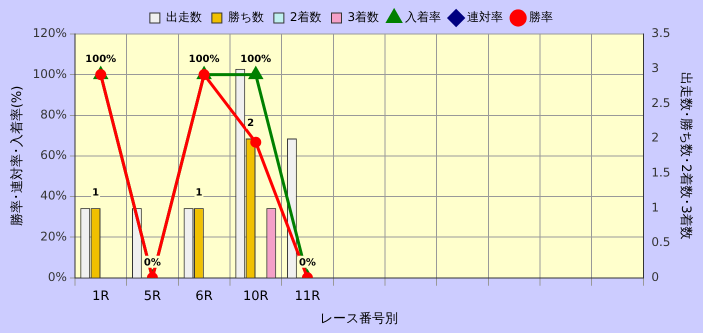  Describe the element at coordinates (655, 207) in the screenshot. I see `y2-tick-label: 1` at that location.